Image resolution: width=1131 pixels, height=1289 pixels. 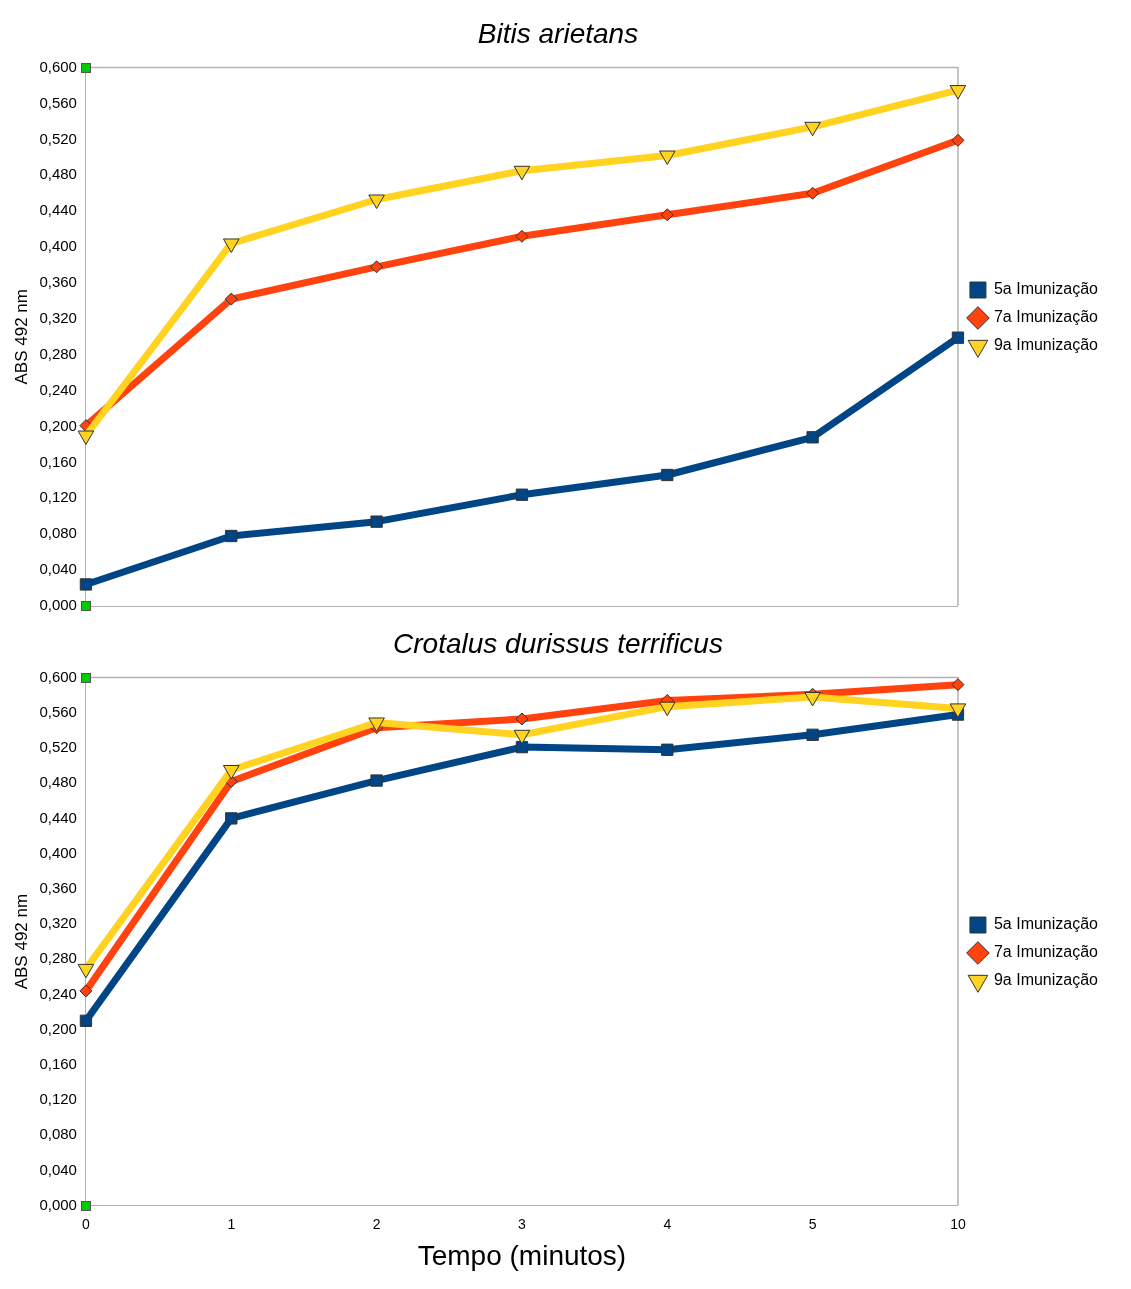 What do you see at coordinates (86, 1223) in the screenshot?
I see `x-tick-label: 0` at bounding box center [86, 1223].